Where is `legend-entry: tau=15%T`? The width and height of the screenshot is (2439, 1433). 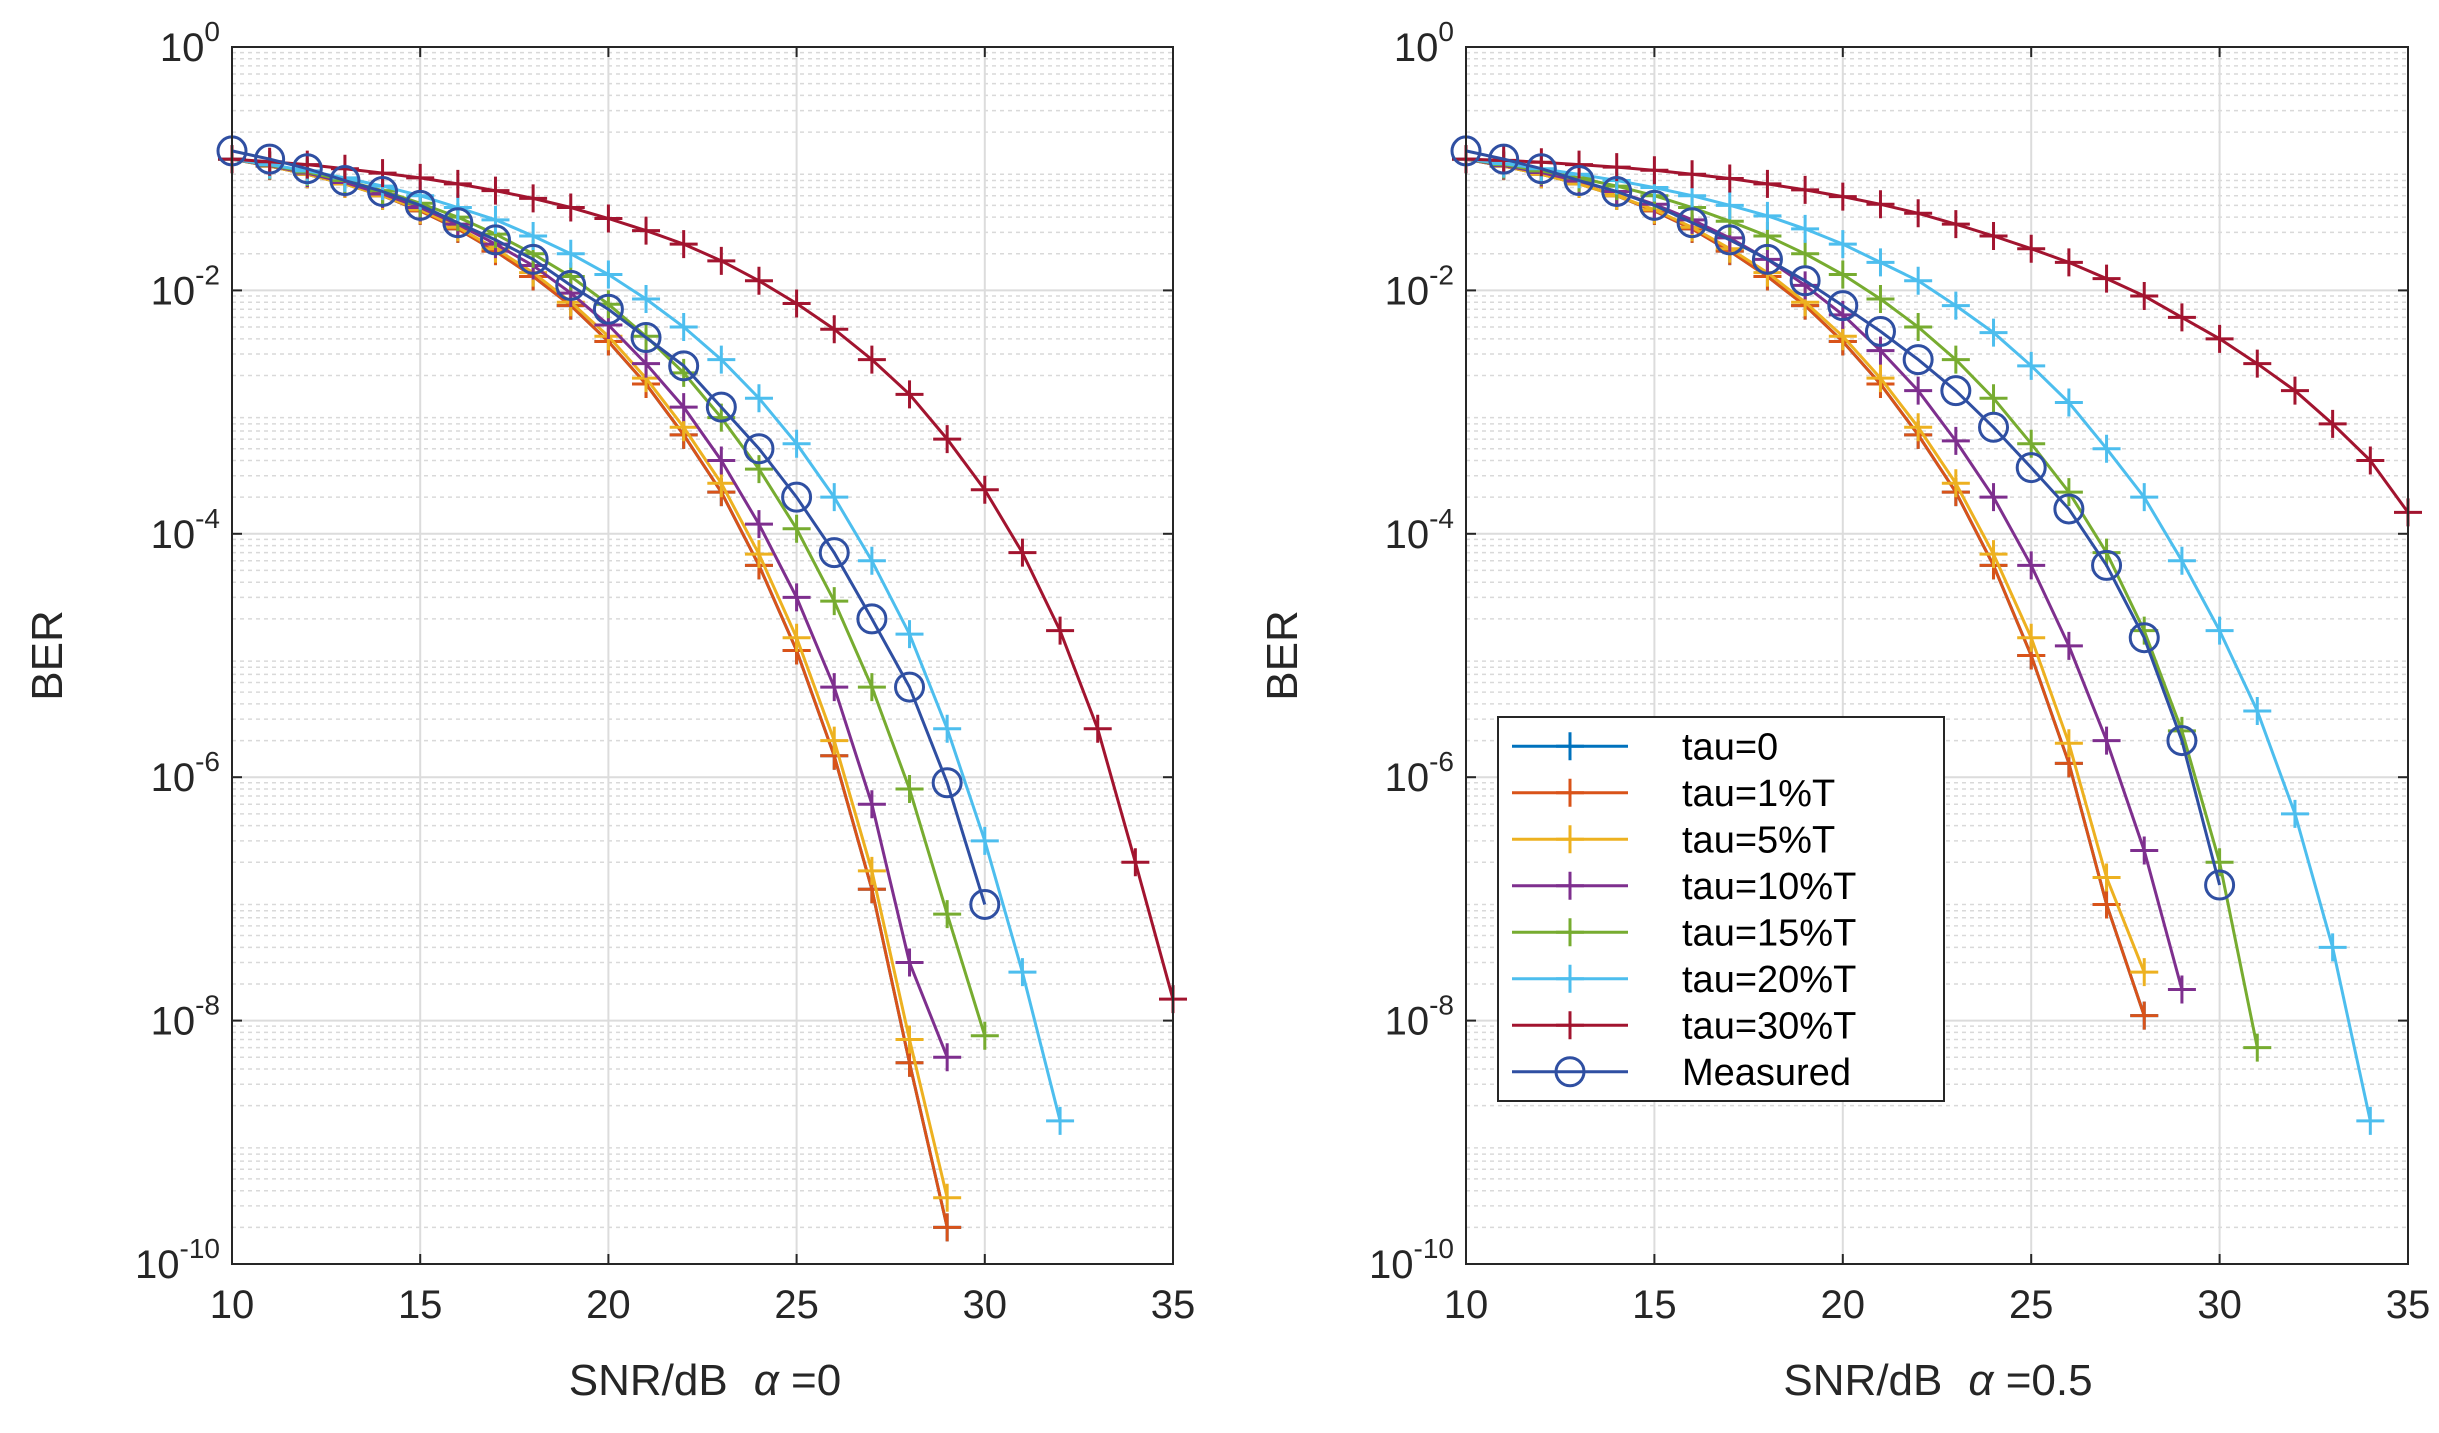
legend-entry: tau=15%T is located at coordinates (1684, 933).